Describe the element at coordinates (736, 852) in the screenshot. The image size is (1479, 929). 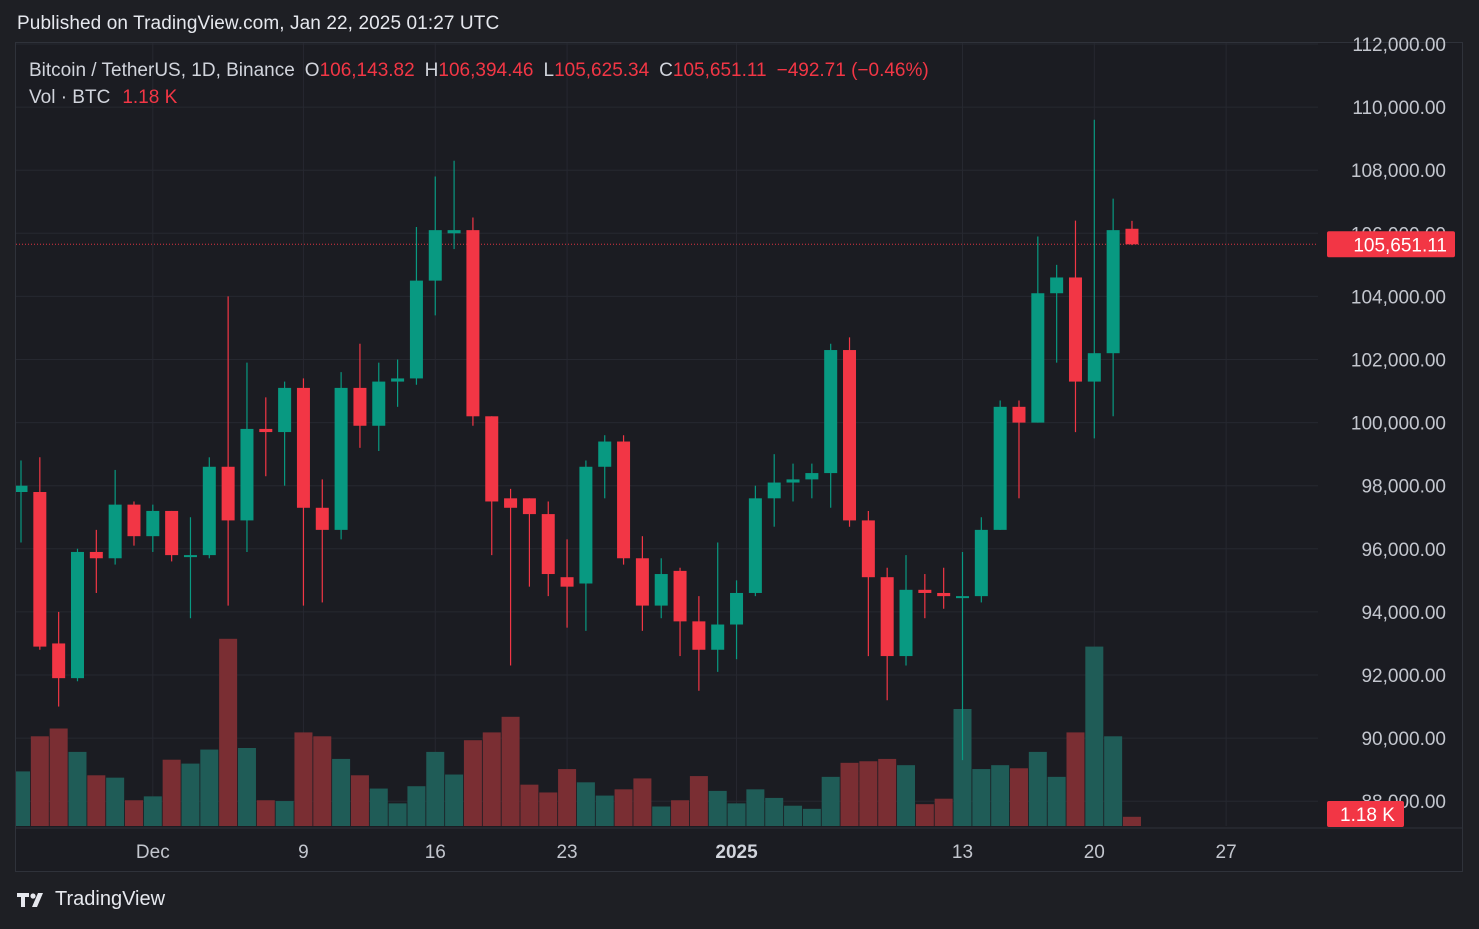
I see `time-tick-label: 2025` at that location.